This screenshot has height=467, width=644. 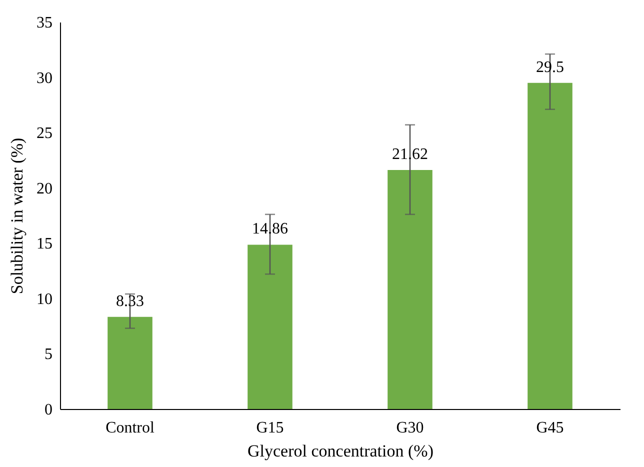 What do you see at coordinates (44, 23) in the screenshot?
I see `y-tick-label: 35` at bounding box center [44, 23].